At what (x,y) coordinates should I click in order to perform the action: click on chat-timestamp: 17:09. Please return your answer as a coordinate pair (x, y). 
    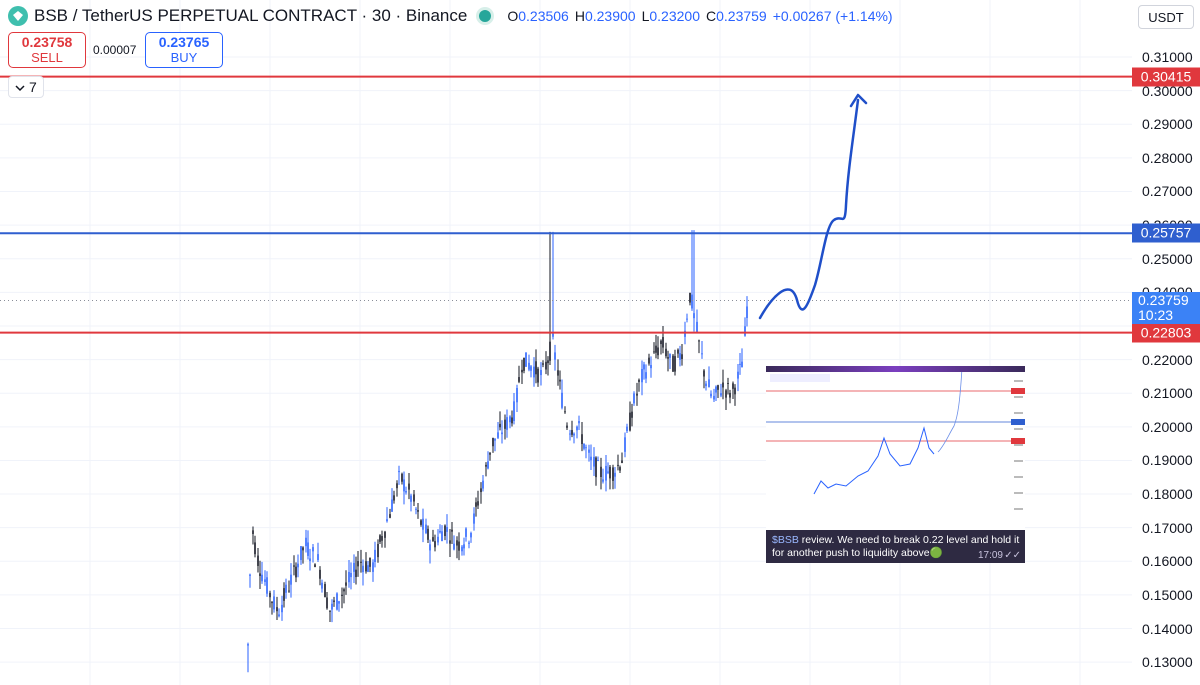
    Looking at the image, I should click on (990, 555).